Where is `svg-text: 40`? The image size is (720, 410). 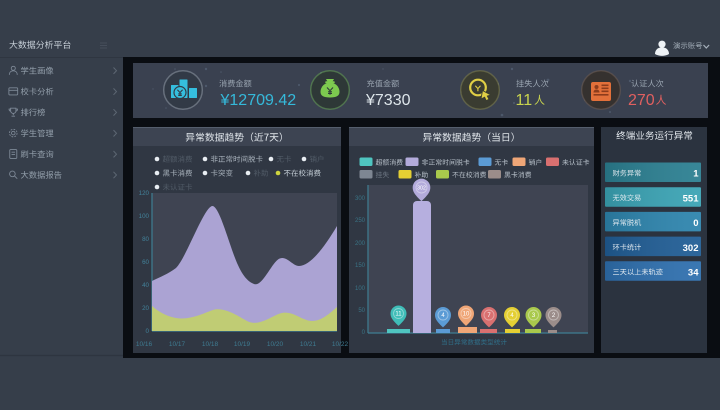
svg-text: 40 is located at coordinates (145, 285).